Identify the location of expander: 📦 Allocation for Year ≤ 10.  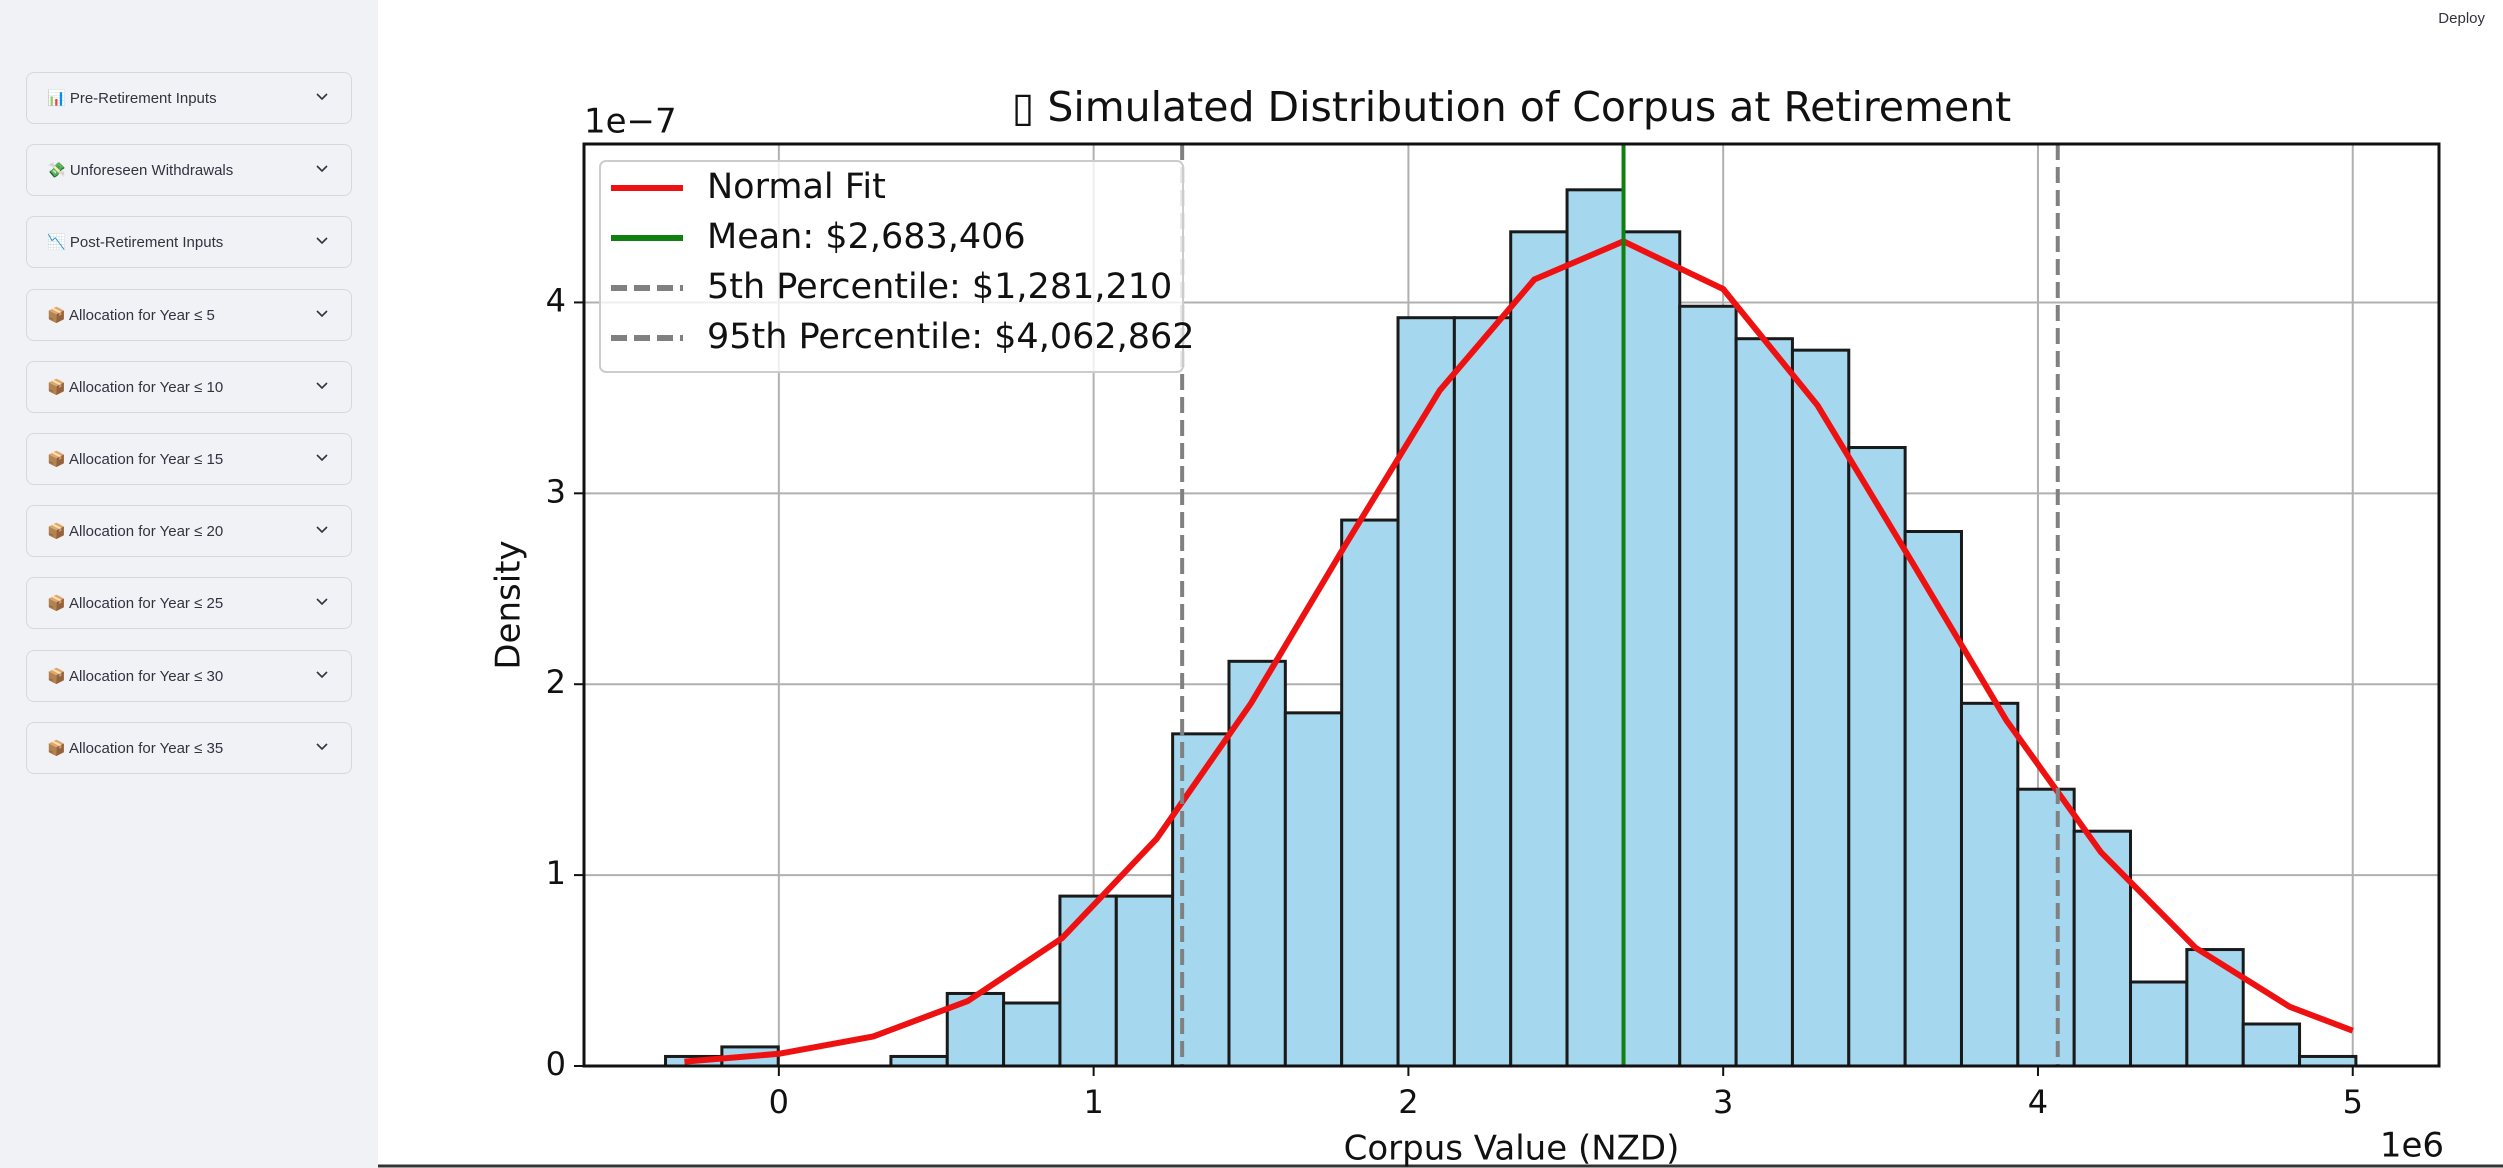
(189, 386).